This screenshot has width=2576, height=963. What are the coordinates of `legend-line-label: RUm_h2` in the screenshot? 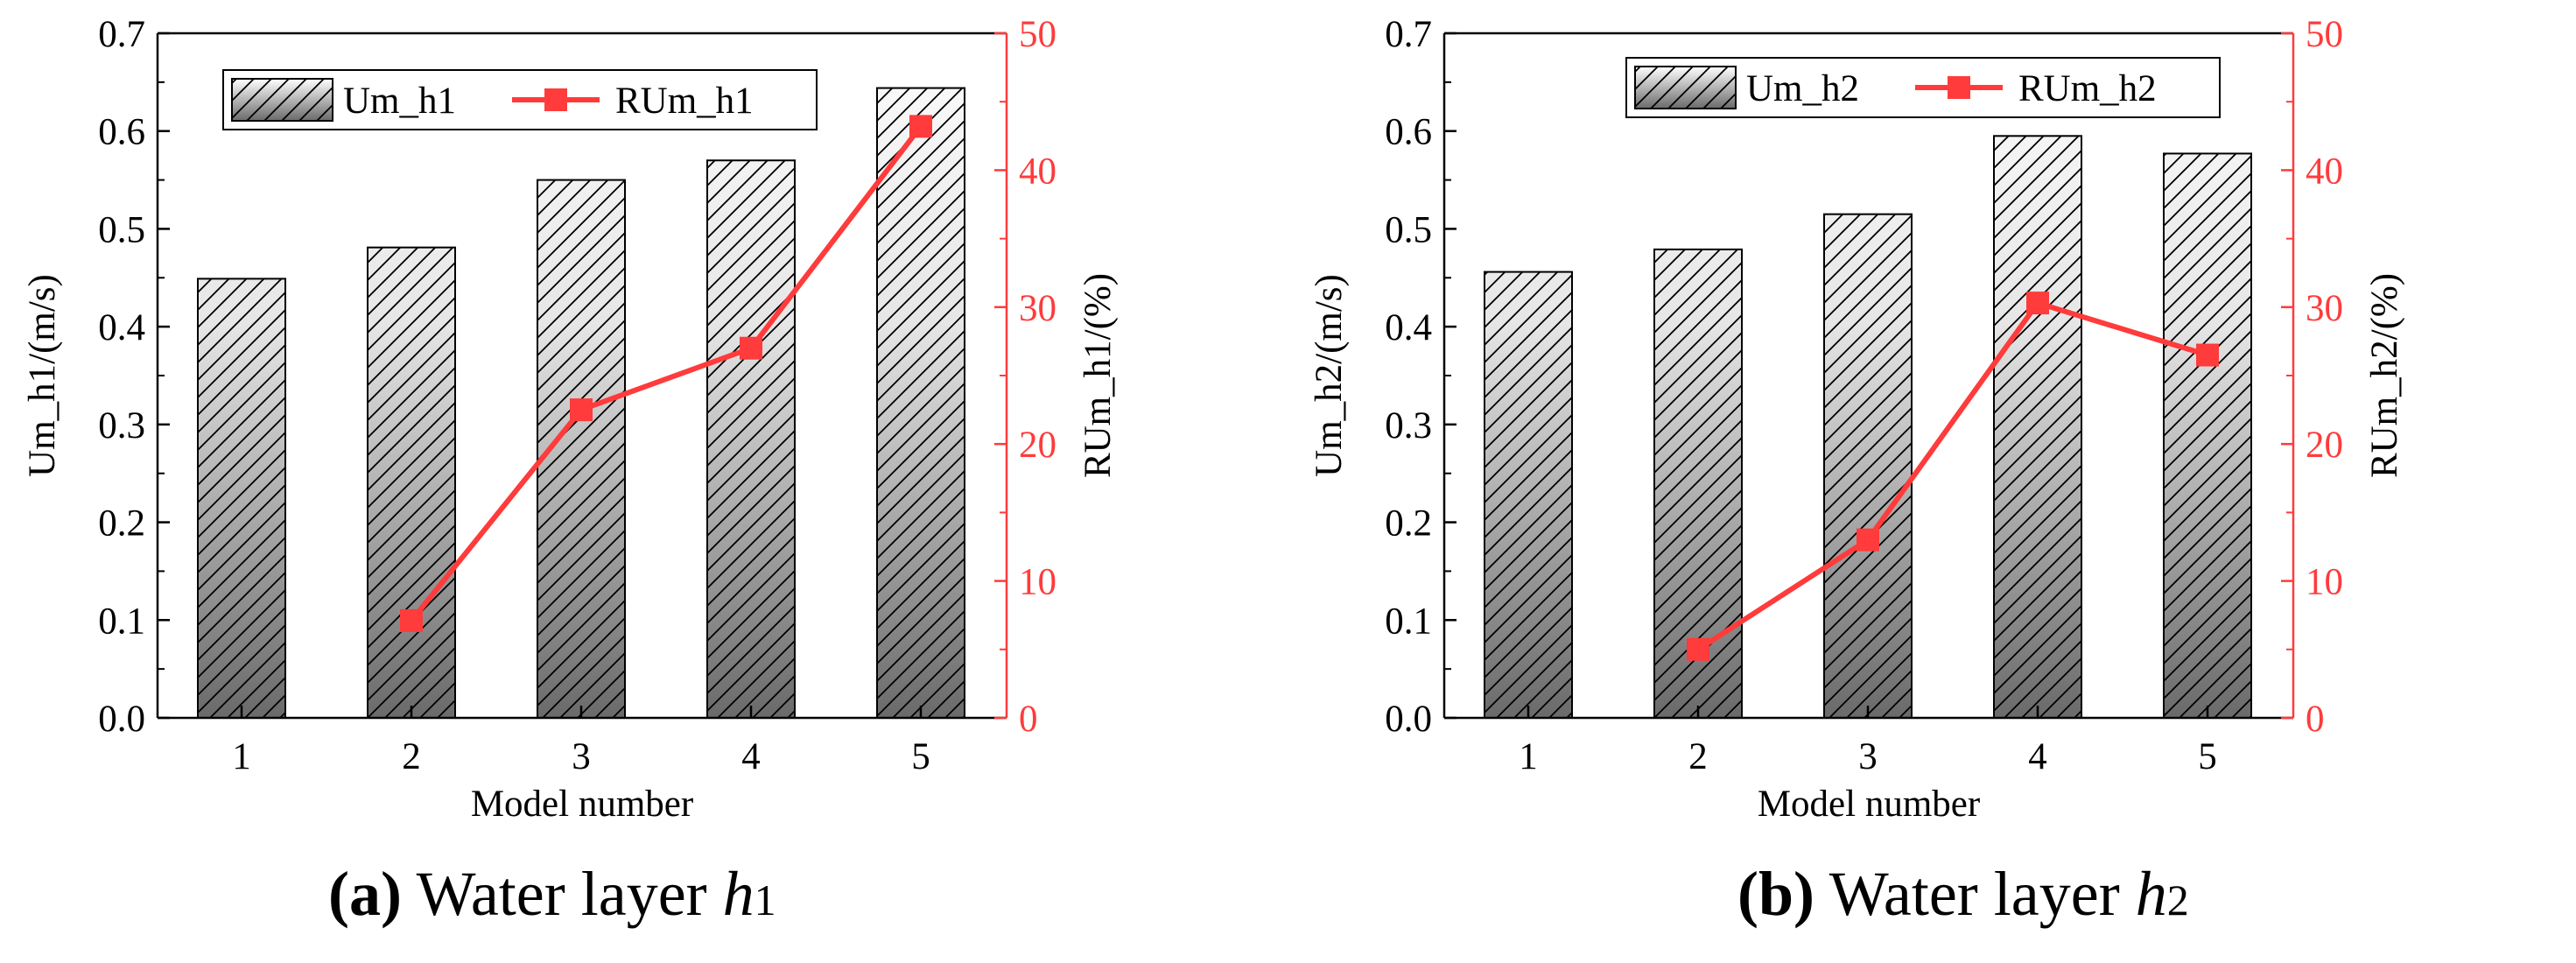 It's located at (2088, 88).